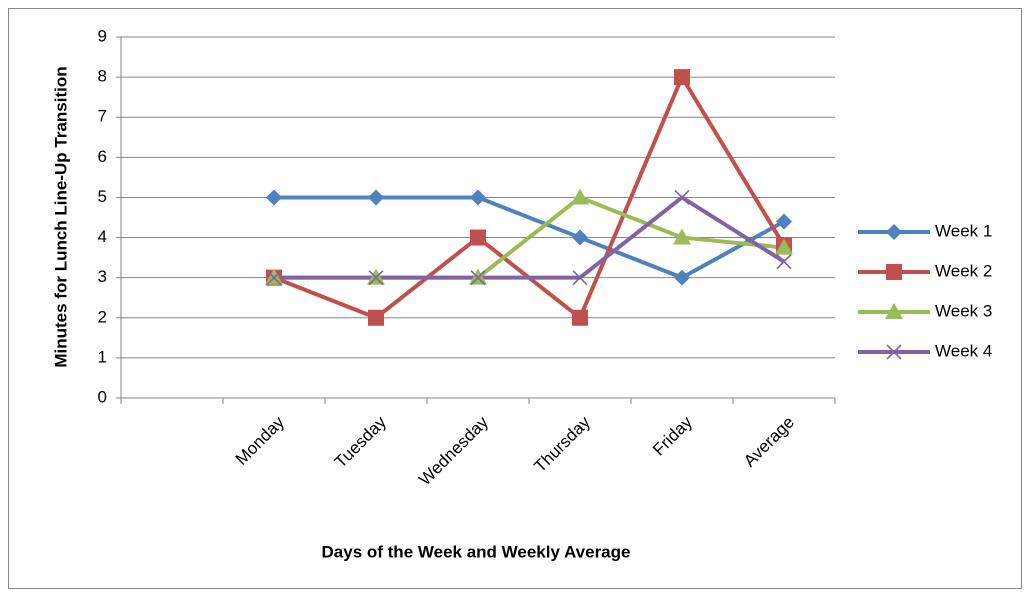 This screenshot has height=602, width=1030. What do you see at coordinates (963, 270) in the screenshot?
I see `legend-label: Week 2` at bounding box center [963, 270].